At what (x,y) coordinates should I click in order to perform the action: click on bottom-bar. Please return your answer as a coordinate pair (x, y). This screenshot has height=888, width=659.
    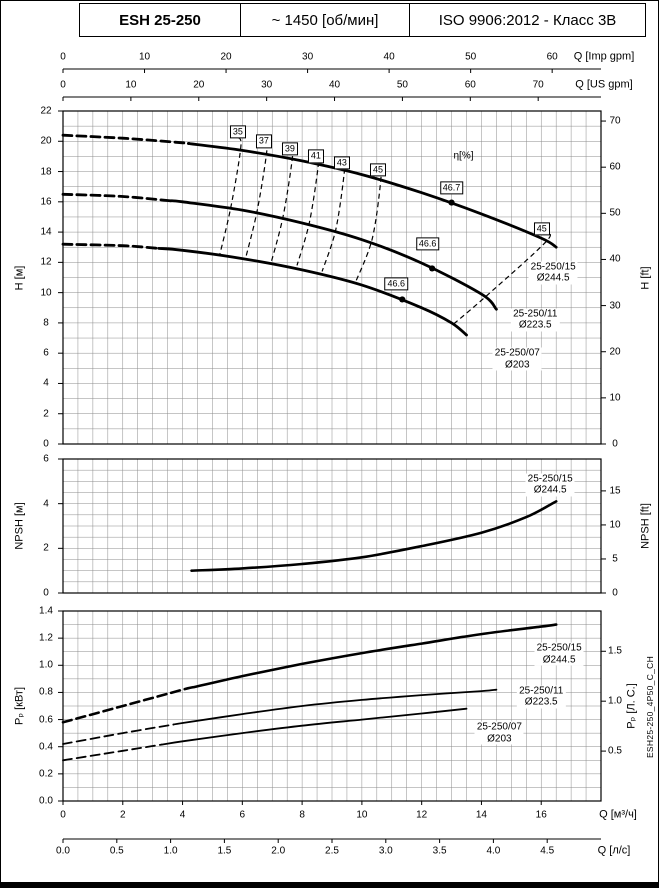
    Looking at the image, I should click on (329, 884).